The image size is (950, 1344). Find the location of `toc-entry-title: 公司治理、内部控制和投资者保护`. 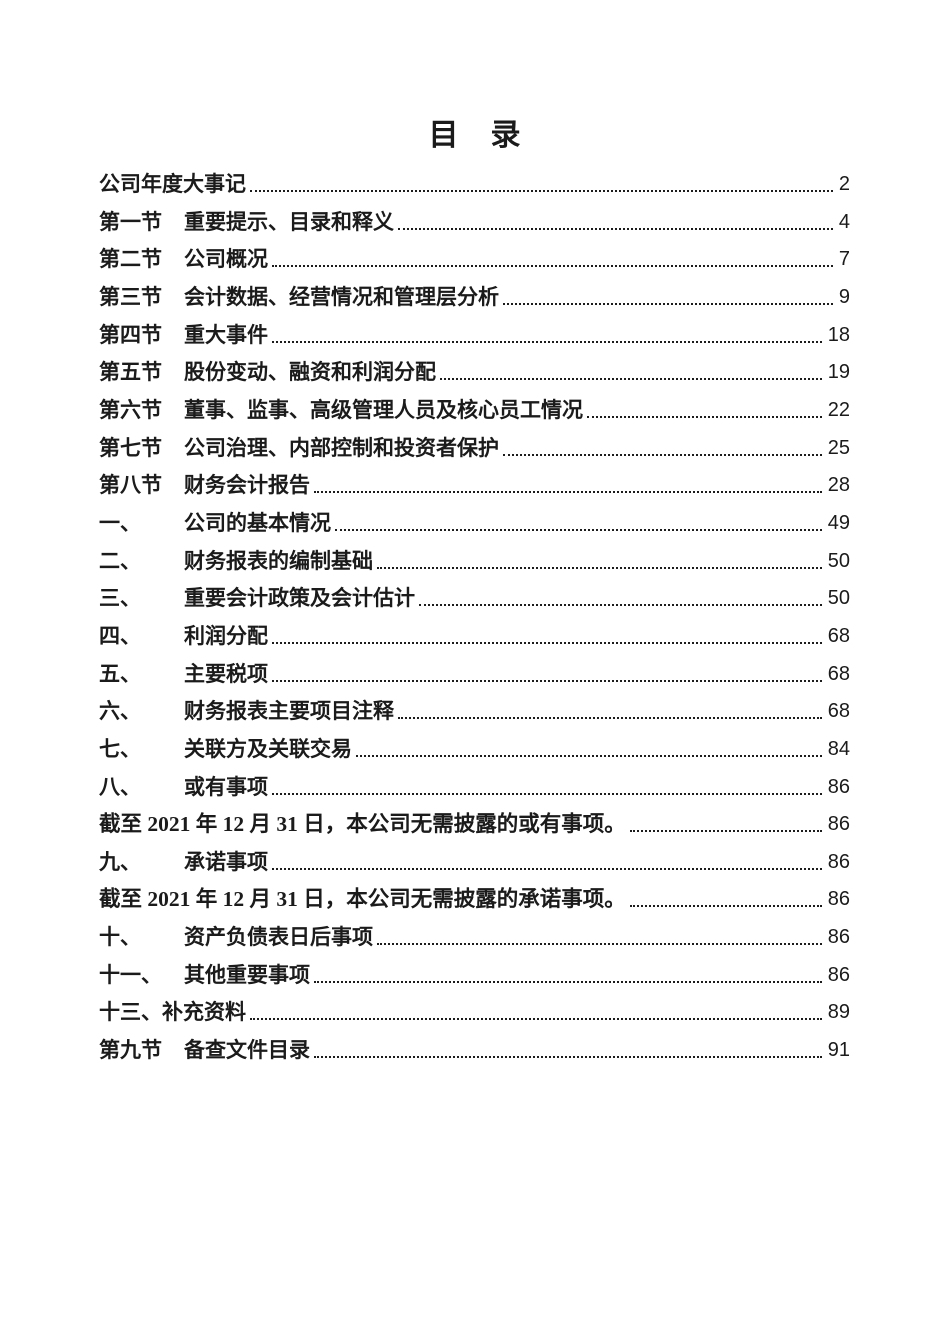

toc-entry-title: 公司治理、内部控制和投资者保护 is located at coordinates (341, 448).